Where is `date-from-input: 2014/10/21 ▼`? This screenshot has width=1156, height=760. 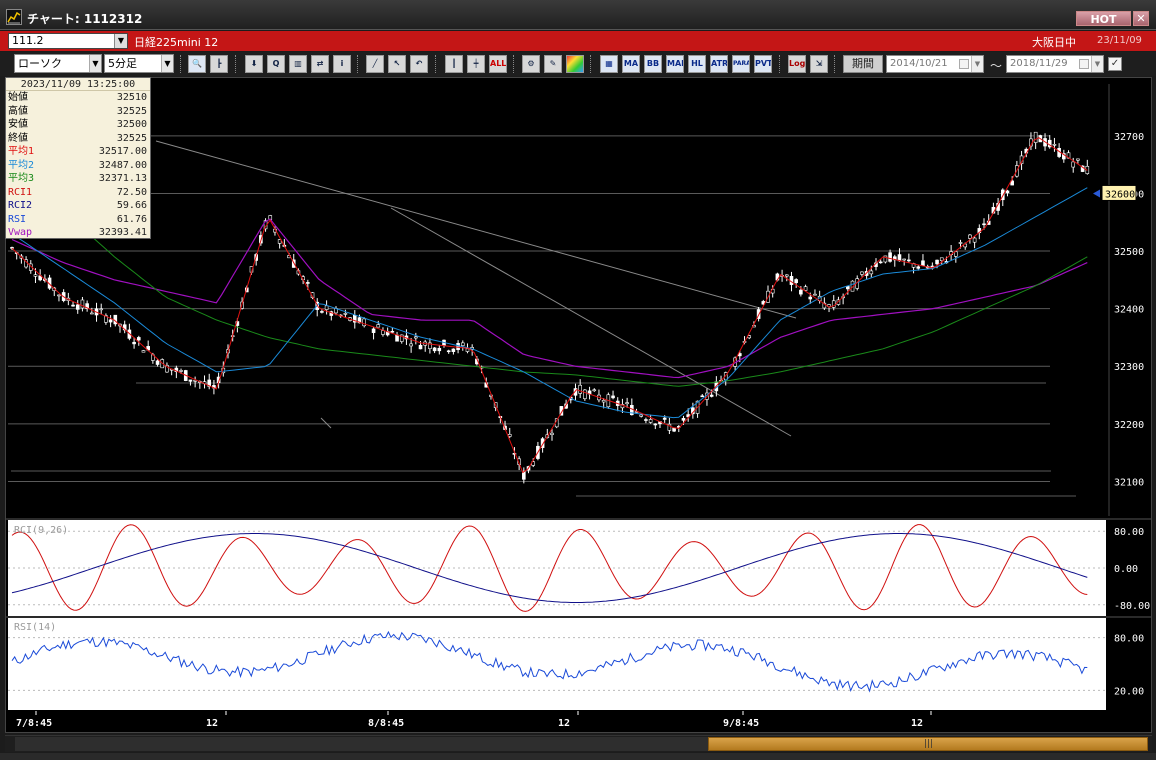 date-from-input: 2014/10/21 ▼ is located at coordinates (935, 64).